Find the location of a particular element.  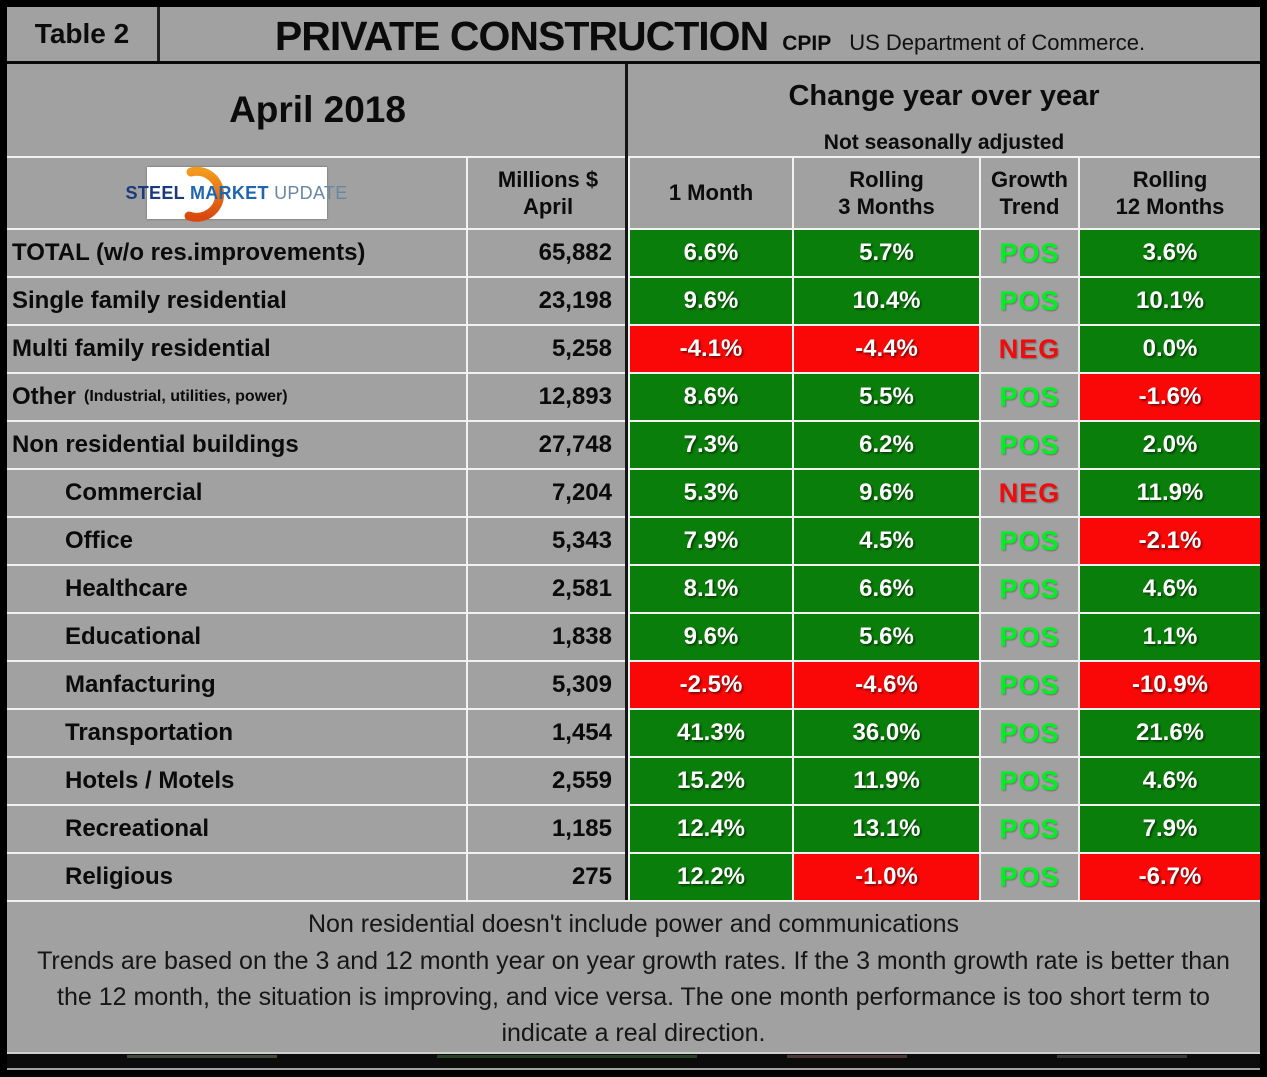

row-label: Other (Industrial, utilities, power) is located at coordinates (236, 397).